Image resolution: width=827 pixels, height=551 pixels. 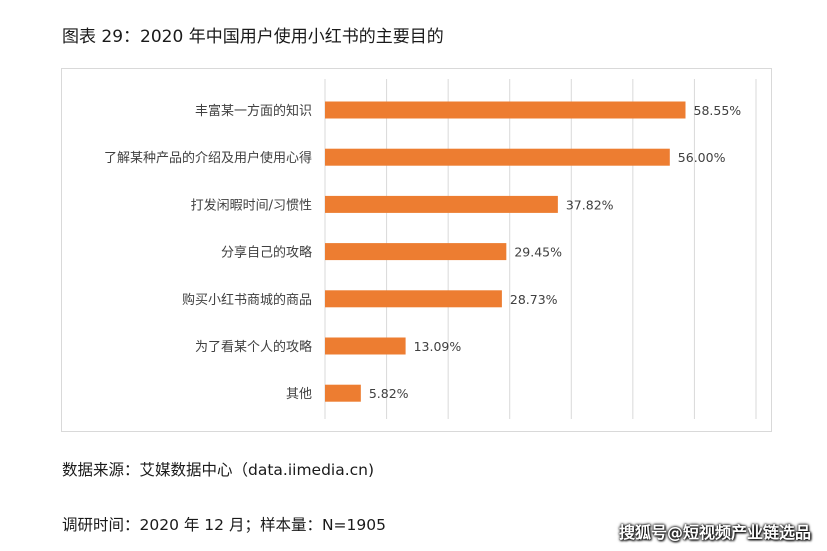 I want to click on category-label: 为了看某个人的攻略, so click(x=253, y=347).